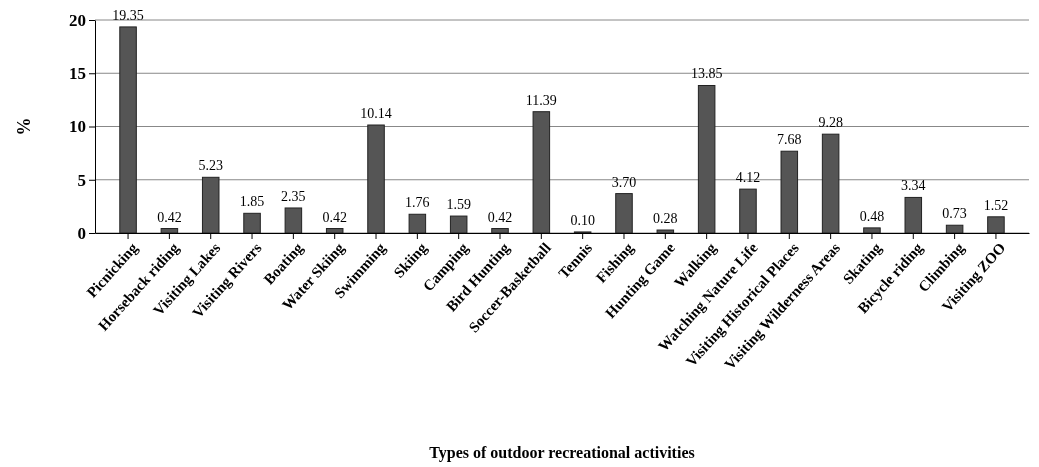  I want to click on data-label: 13.85, so click(706, 74).